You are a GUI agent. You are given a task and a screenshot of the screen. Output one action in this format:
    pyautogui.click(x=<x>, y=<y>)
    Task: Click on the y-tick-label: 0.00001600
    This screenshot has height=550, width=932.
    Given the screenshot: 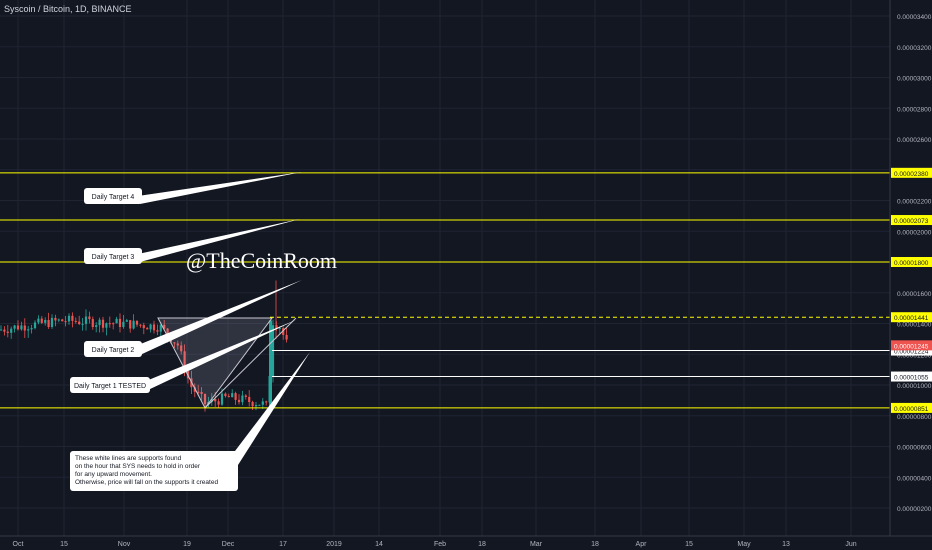 What is the action you would take?
    pyautogui.click(x=914, y=294)
    